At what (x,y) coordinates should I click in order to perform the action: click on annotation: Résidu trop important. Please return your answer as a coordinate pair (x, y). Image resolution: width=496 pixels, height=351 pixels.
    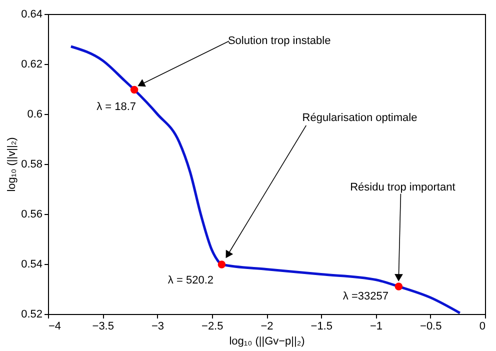
    Looking at the image, I should click on (403, 188).